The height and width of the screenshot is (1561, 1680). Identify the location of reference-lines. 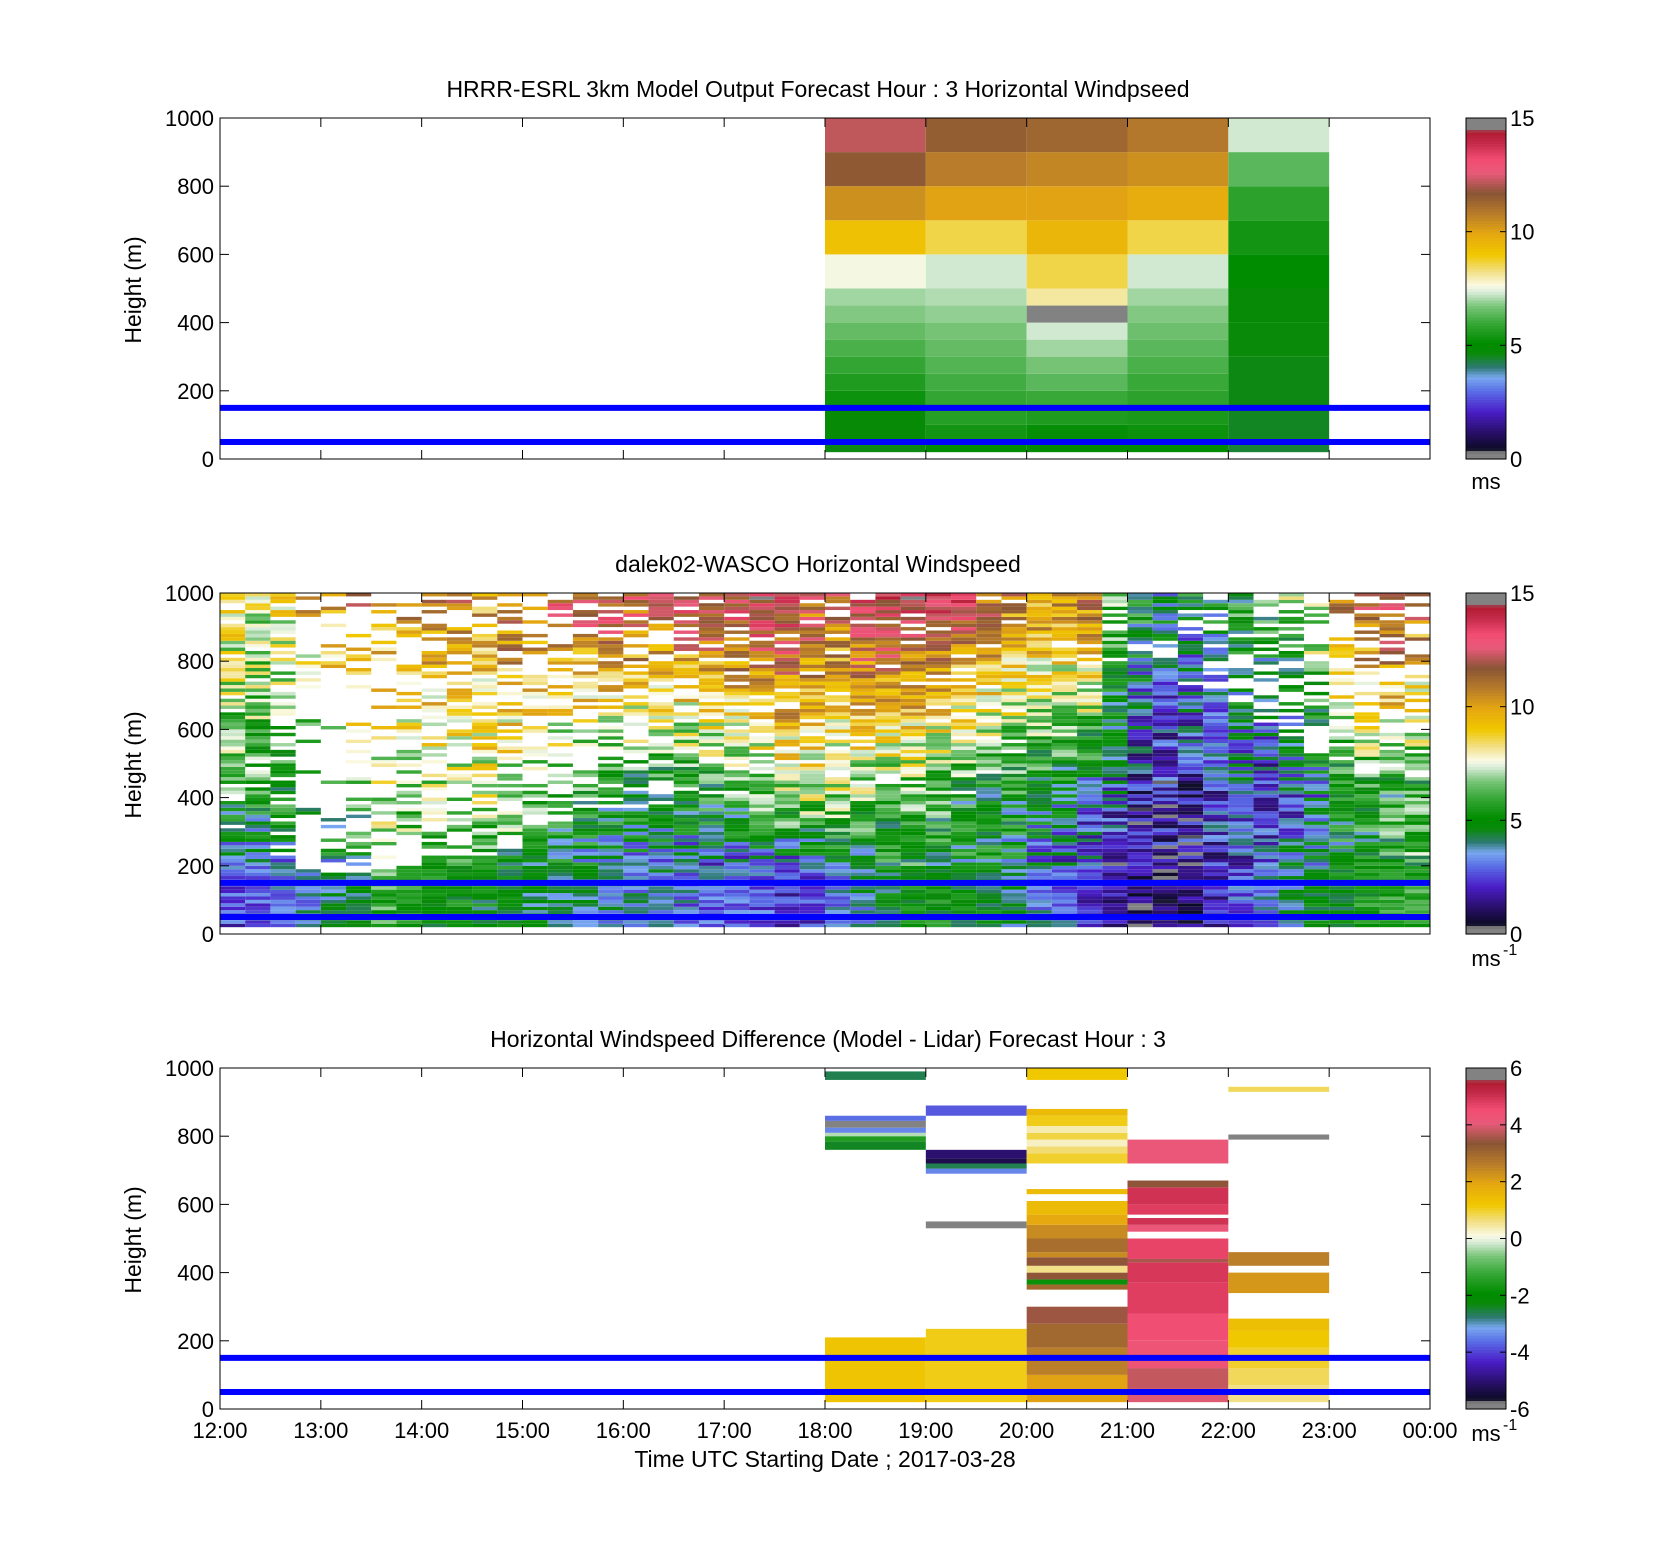
(825, 1374).